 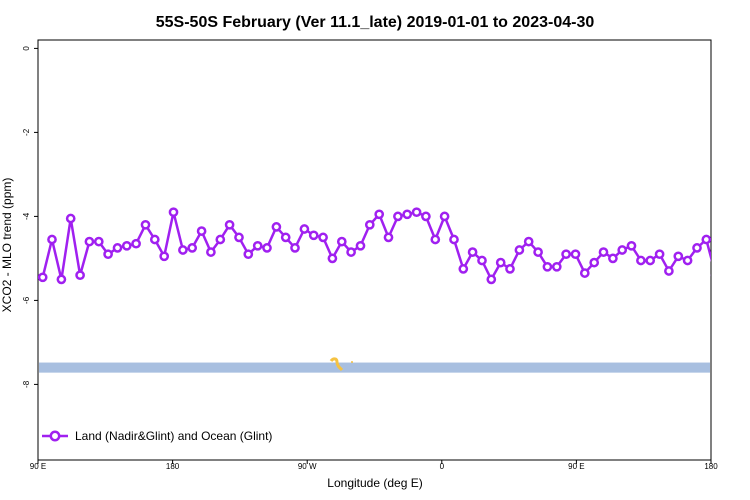 I want to click on legend: Land (Nadir&Glint) and Ocean (Glint), so click(x=157, y=436).